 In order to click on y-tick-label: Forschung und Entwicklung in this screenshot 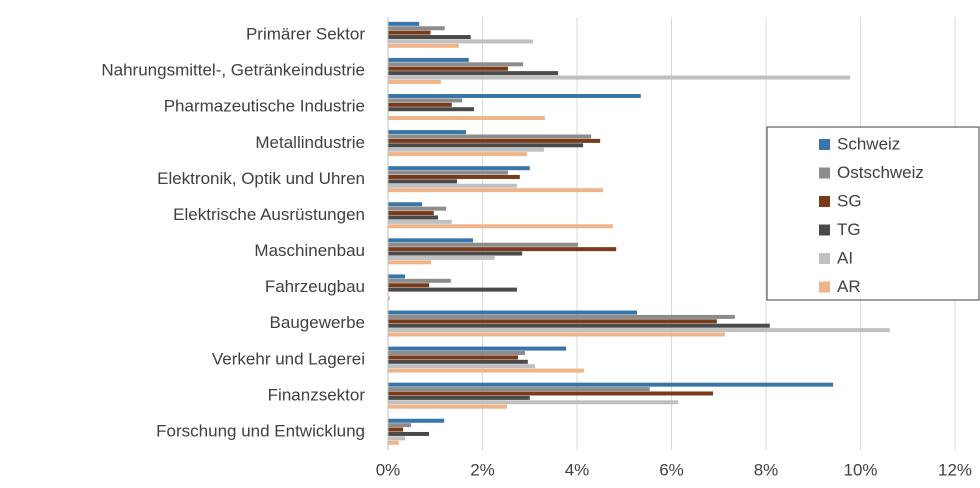, I will do `click(260, 430)`.